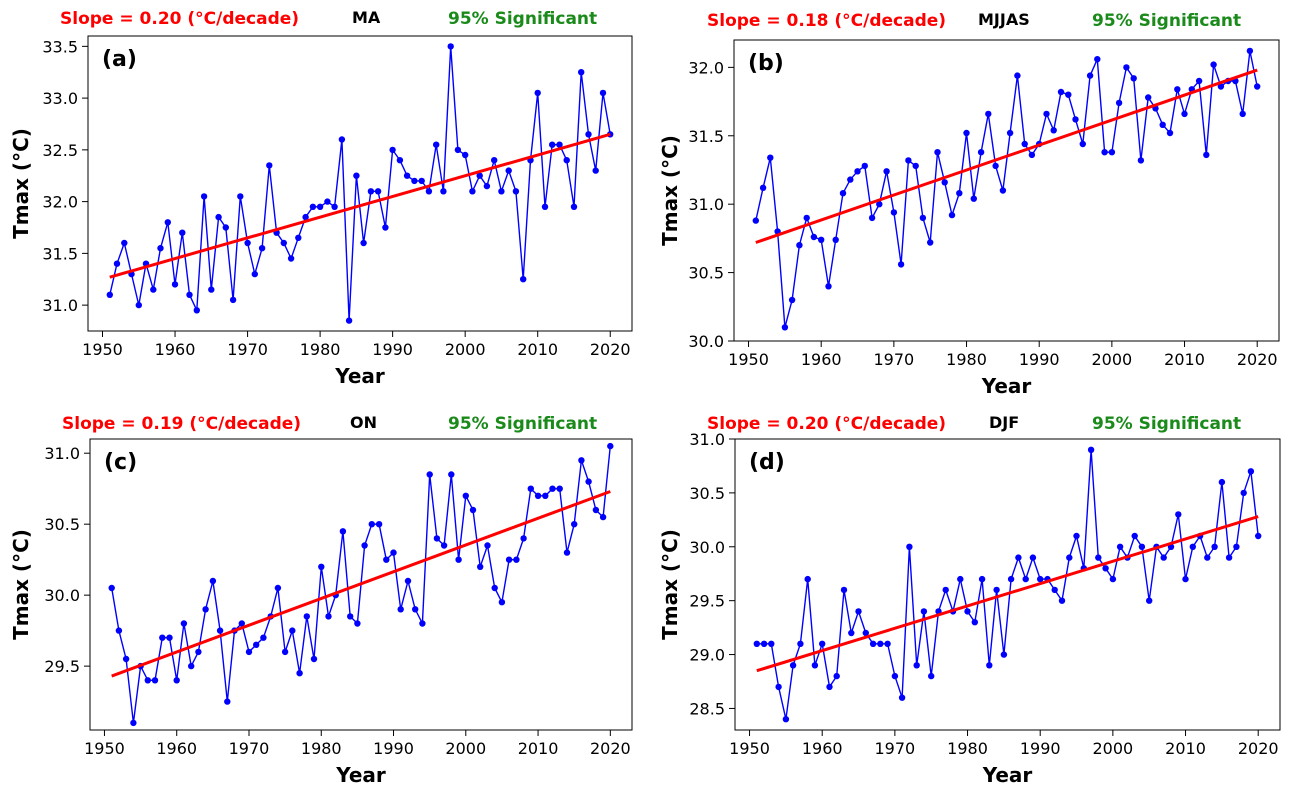 The height and width of the screenshot is (798, 1299). What do you see at coordinates (249, 748) in the screenshot?
I see `x-tick-label: 1970` at bounding box center [249, 748].